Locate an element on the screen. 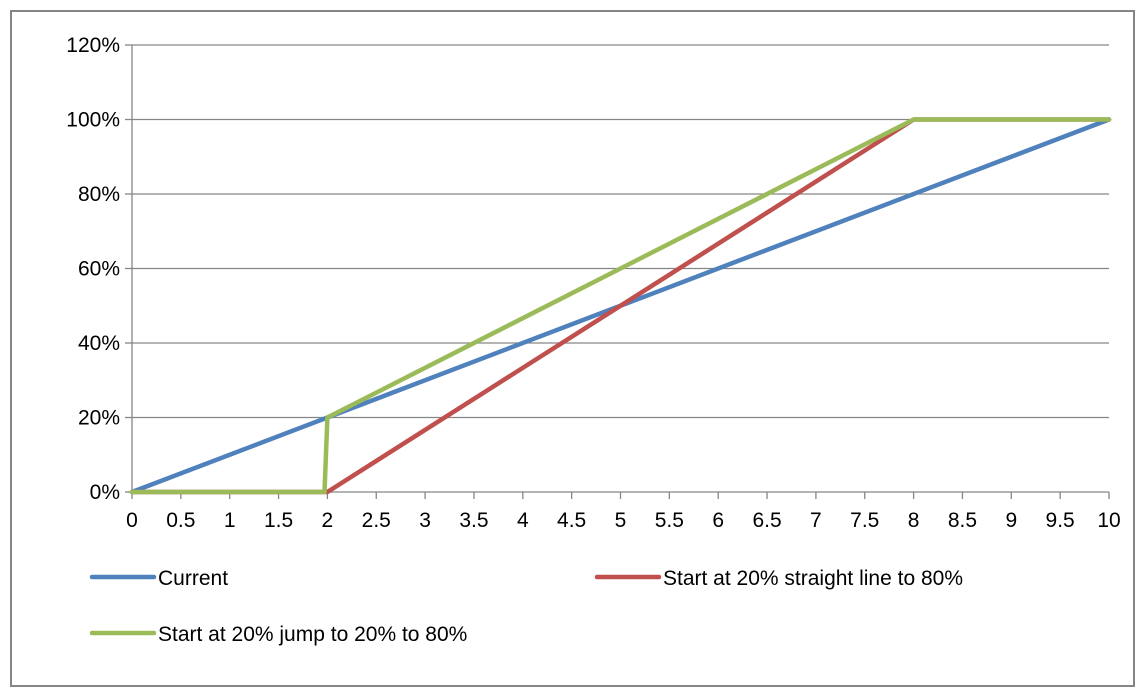 The height and width of the screenshot is (699, 1147). y-tick-label: 60% is located at coordinates (99, 269).